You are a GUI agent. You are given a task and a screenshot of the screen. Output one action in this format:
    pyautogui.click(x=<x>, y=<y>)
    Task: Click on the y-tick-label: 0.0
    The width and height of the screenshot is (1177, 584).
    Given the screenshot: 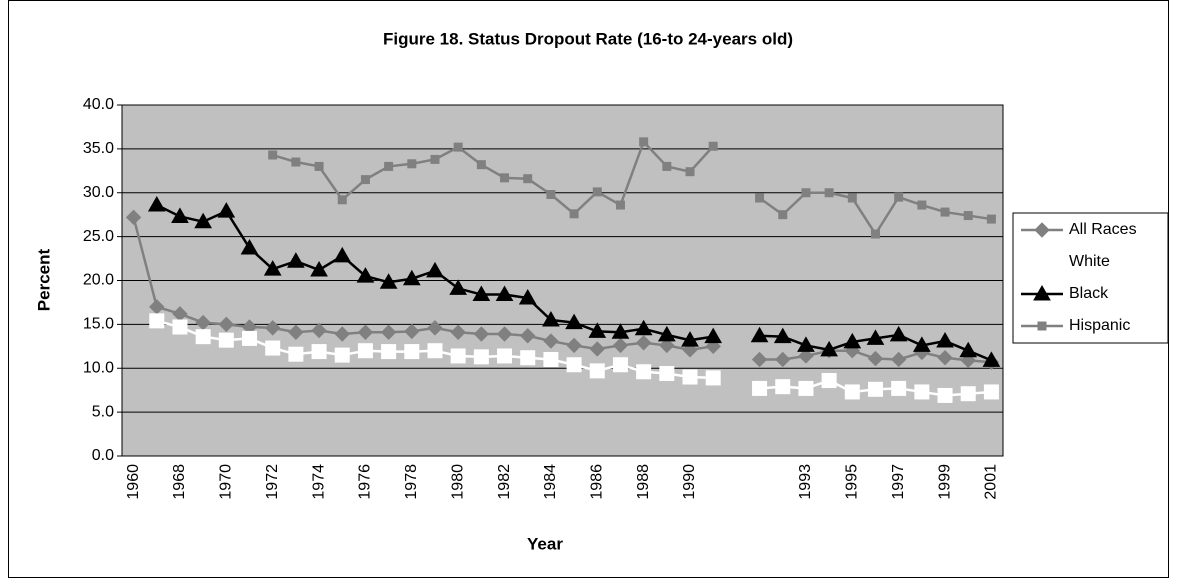 What is the action you would take?
    pyautogui.click(x=103, y=455)
    